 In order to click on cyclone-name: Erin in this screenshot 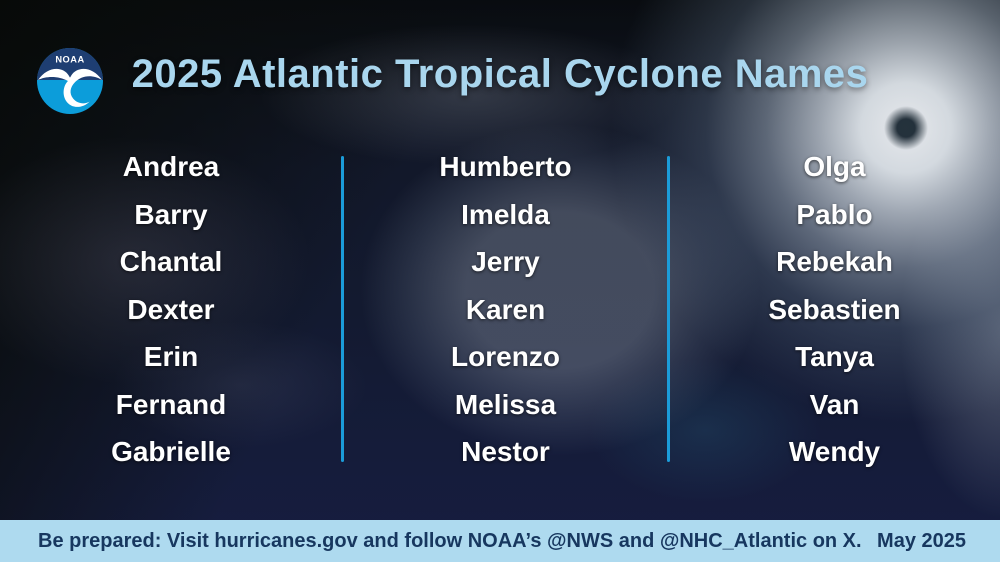, I will do `click(171, 356)`.